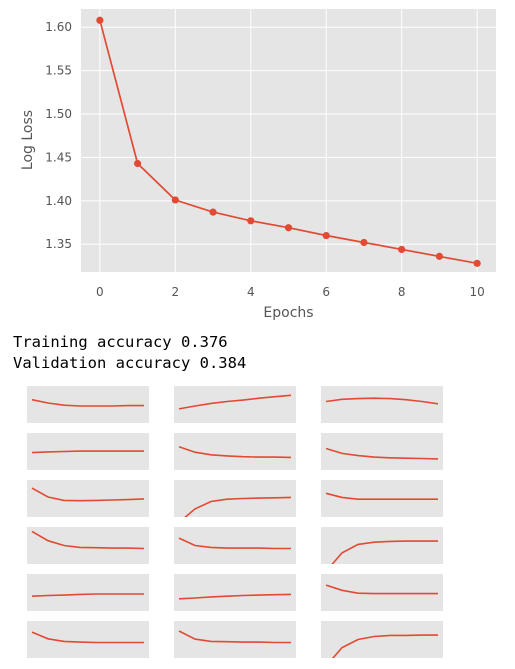  I want to click on x-tick-label: 2, so click(175, 292).